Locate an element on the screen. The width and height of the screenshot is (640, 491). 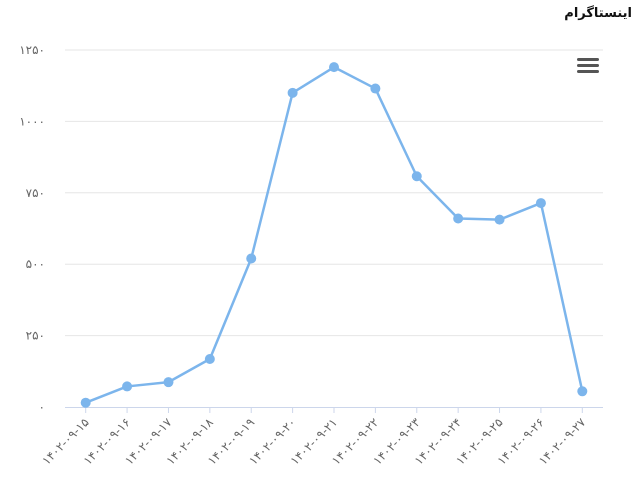
hamburger-menu-icon is located at coordinates (588, 59).